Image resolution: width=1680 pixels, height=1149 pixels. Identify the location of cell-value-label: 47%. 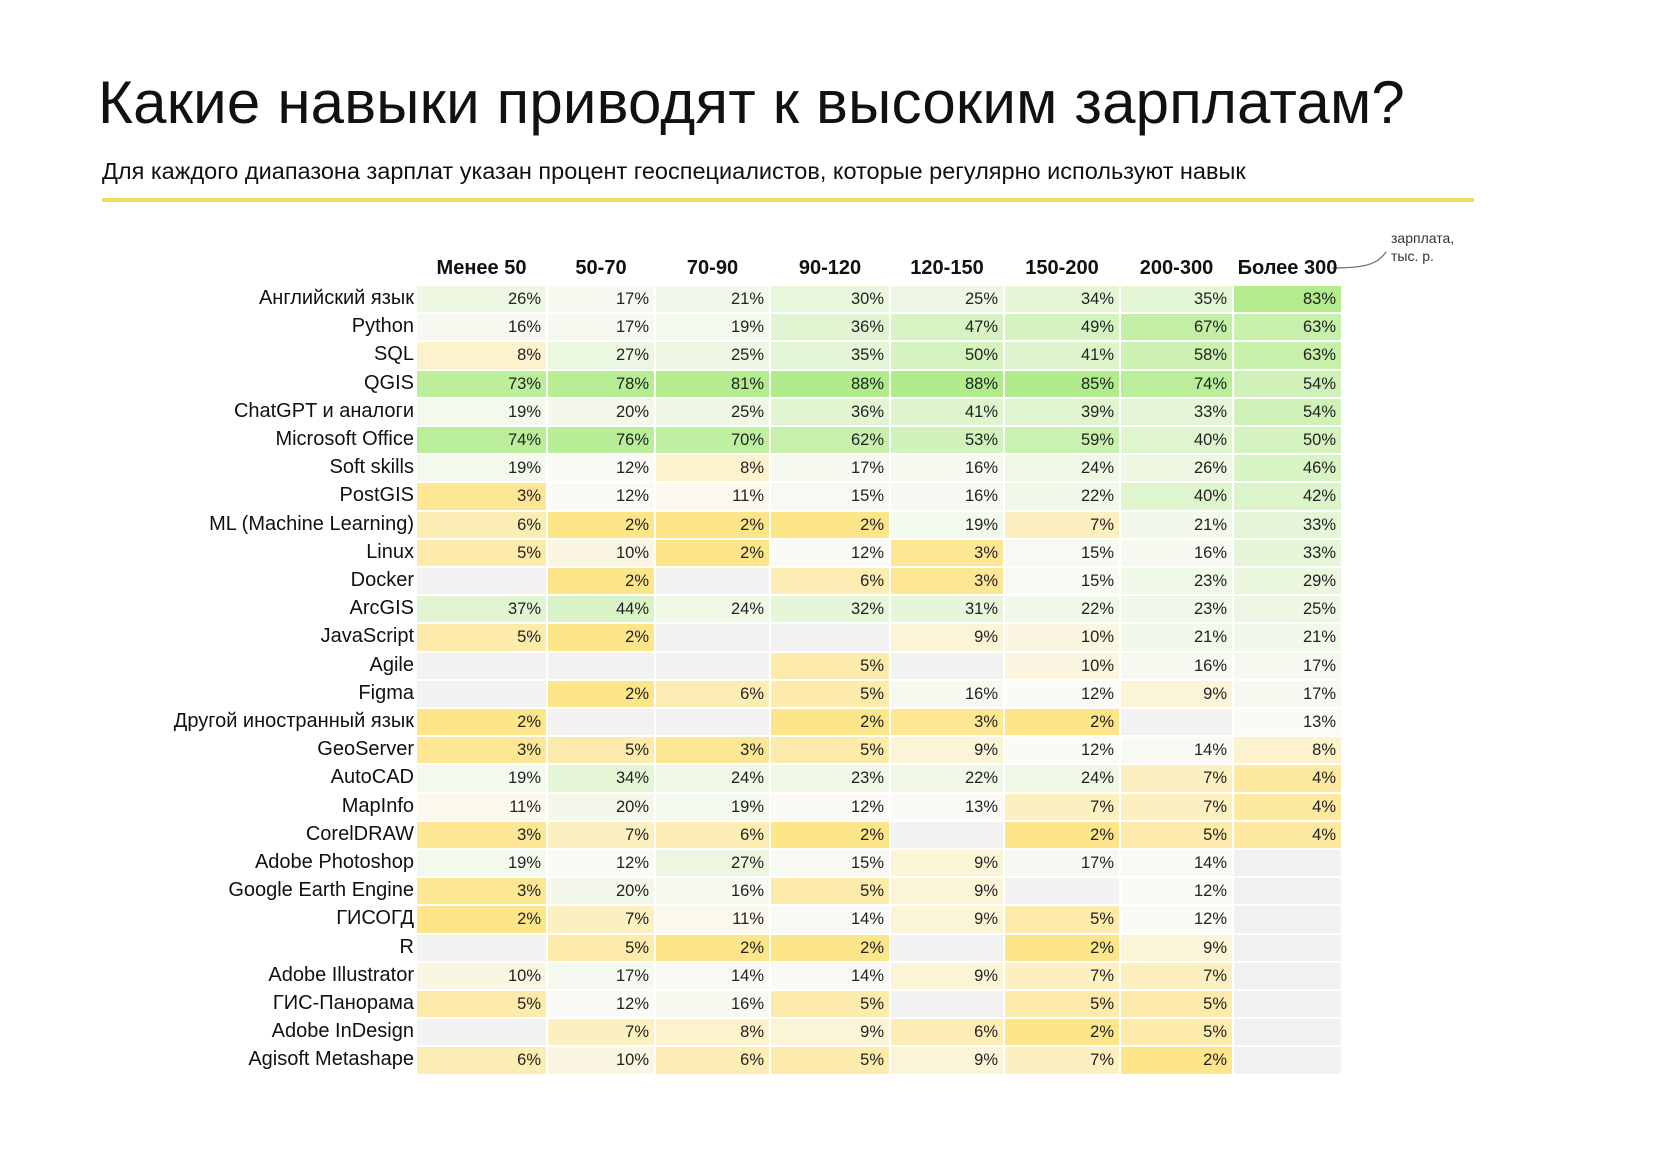
(981, 327).